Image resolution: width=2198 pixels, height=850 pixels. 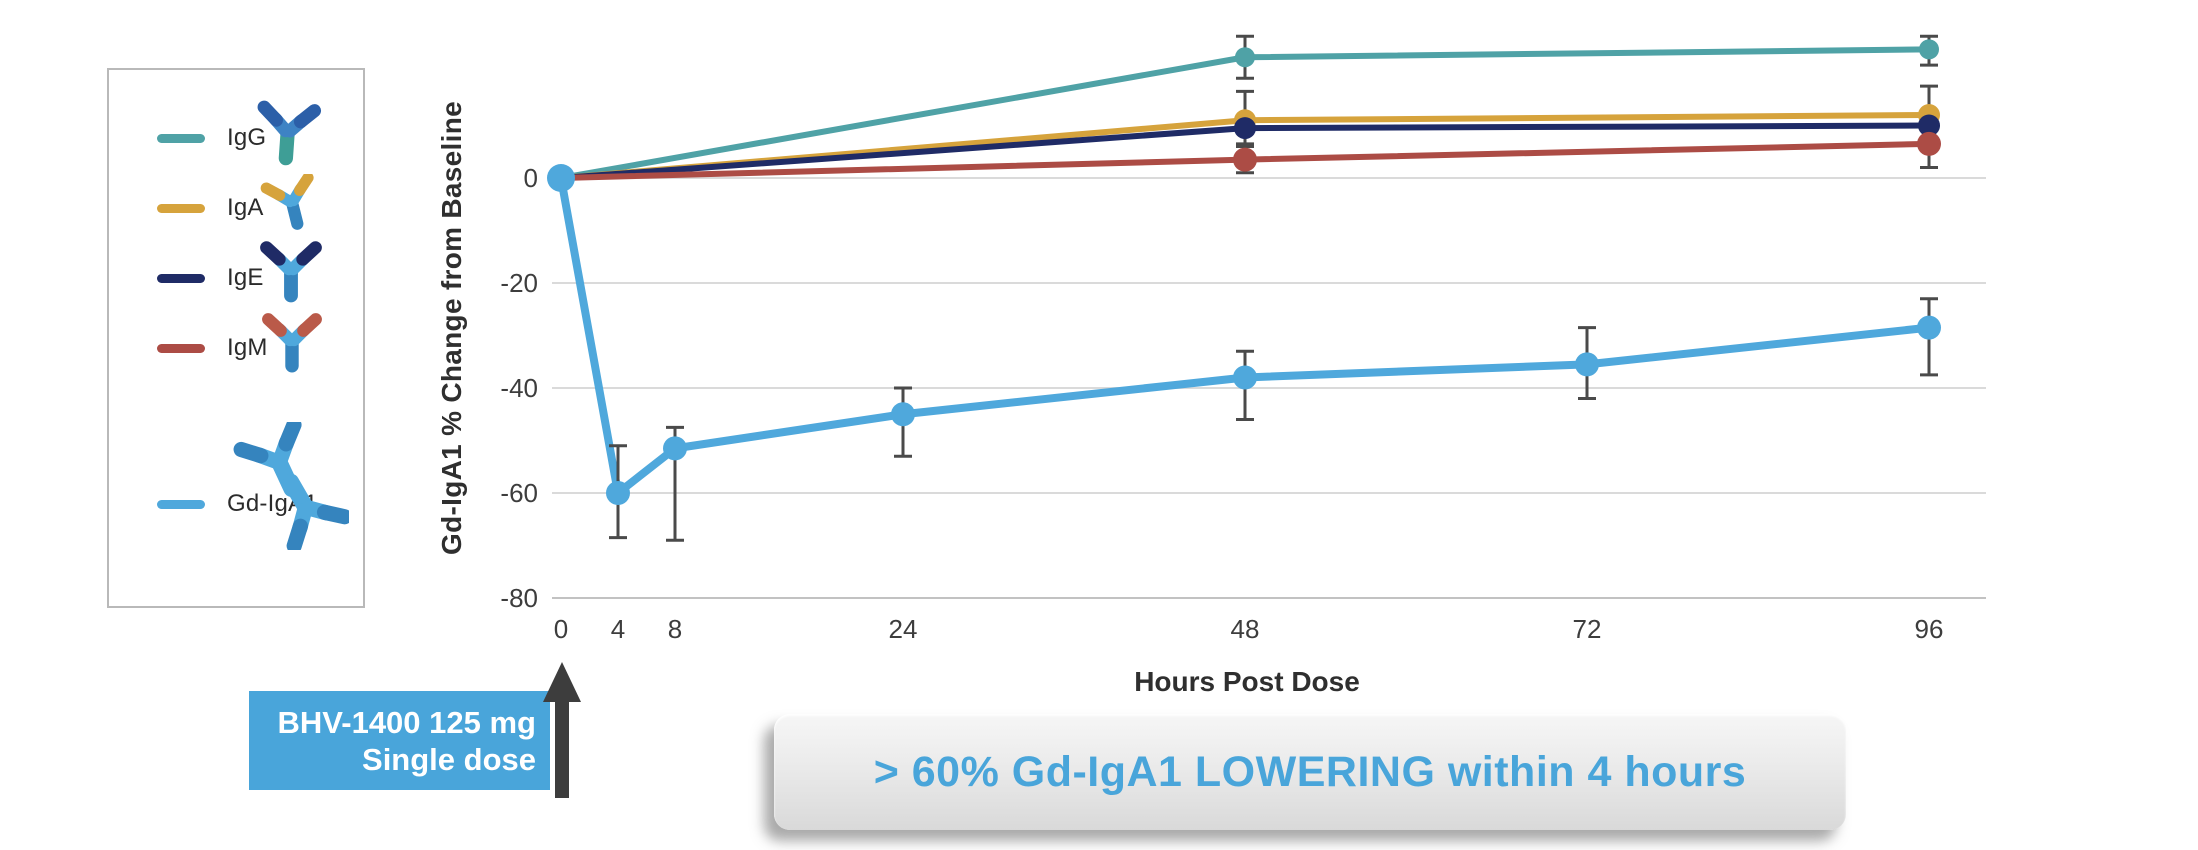 I want to click on y-tick-labels: 0 -20 -40 -60 -80, so click(x=519, y=388).